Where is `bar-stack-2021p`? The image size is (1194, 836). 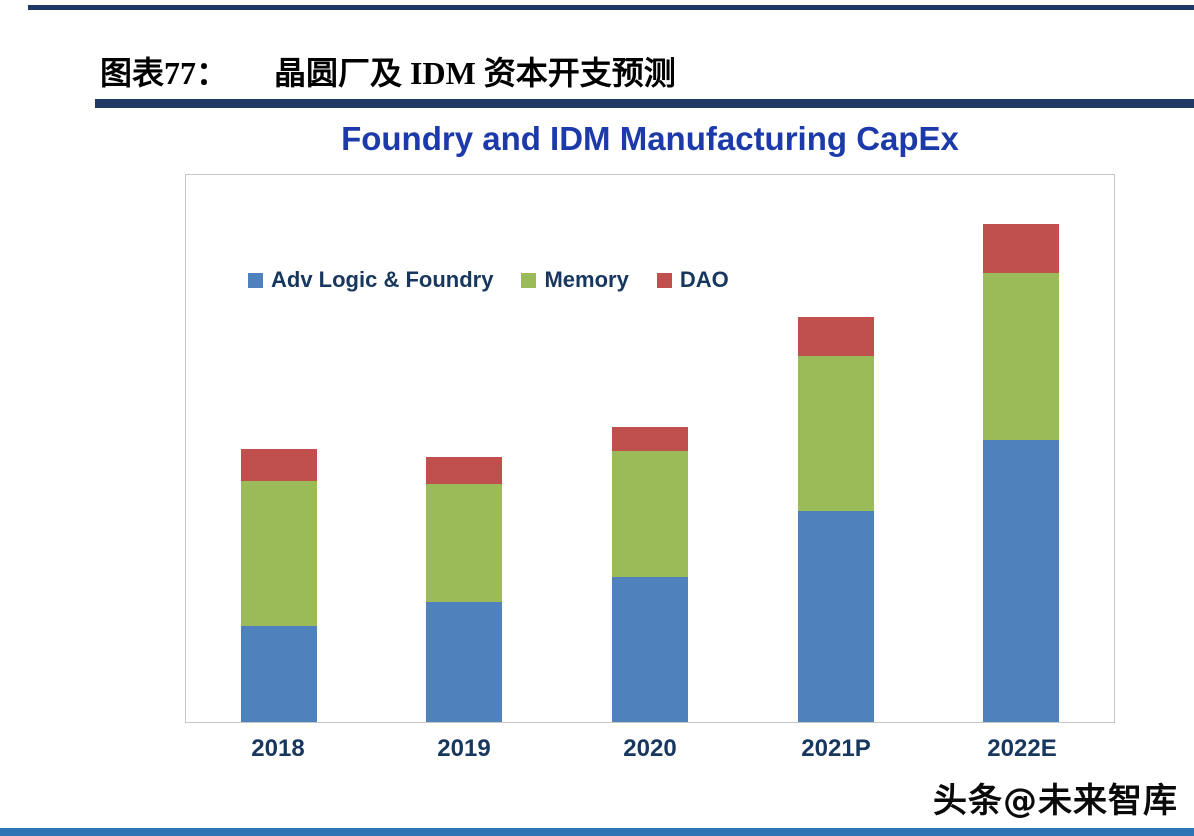
bar-stack-2021p is located at coordinates (835, 519).